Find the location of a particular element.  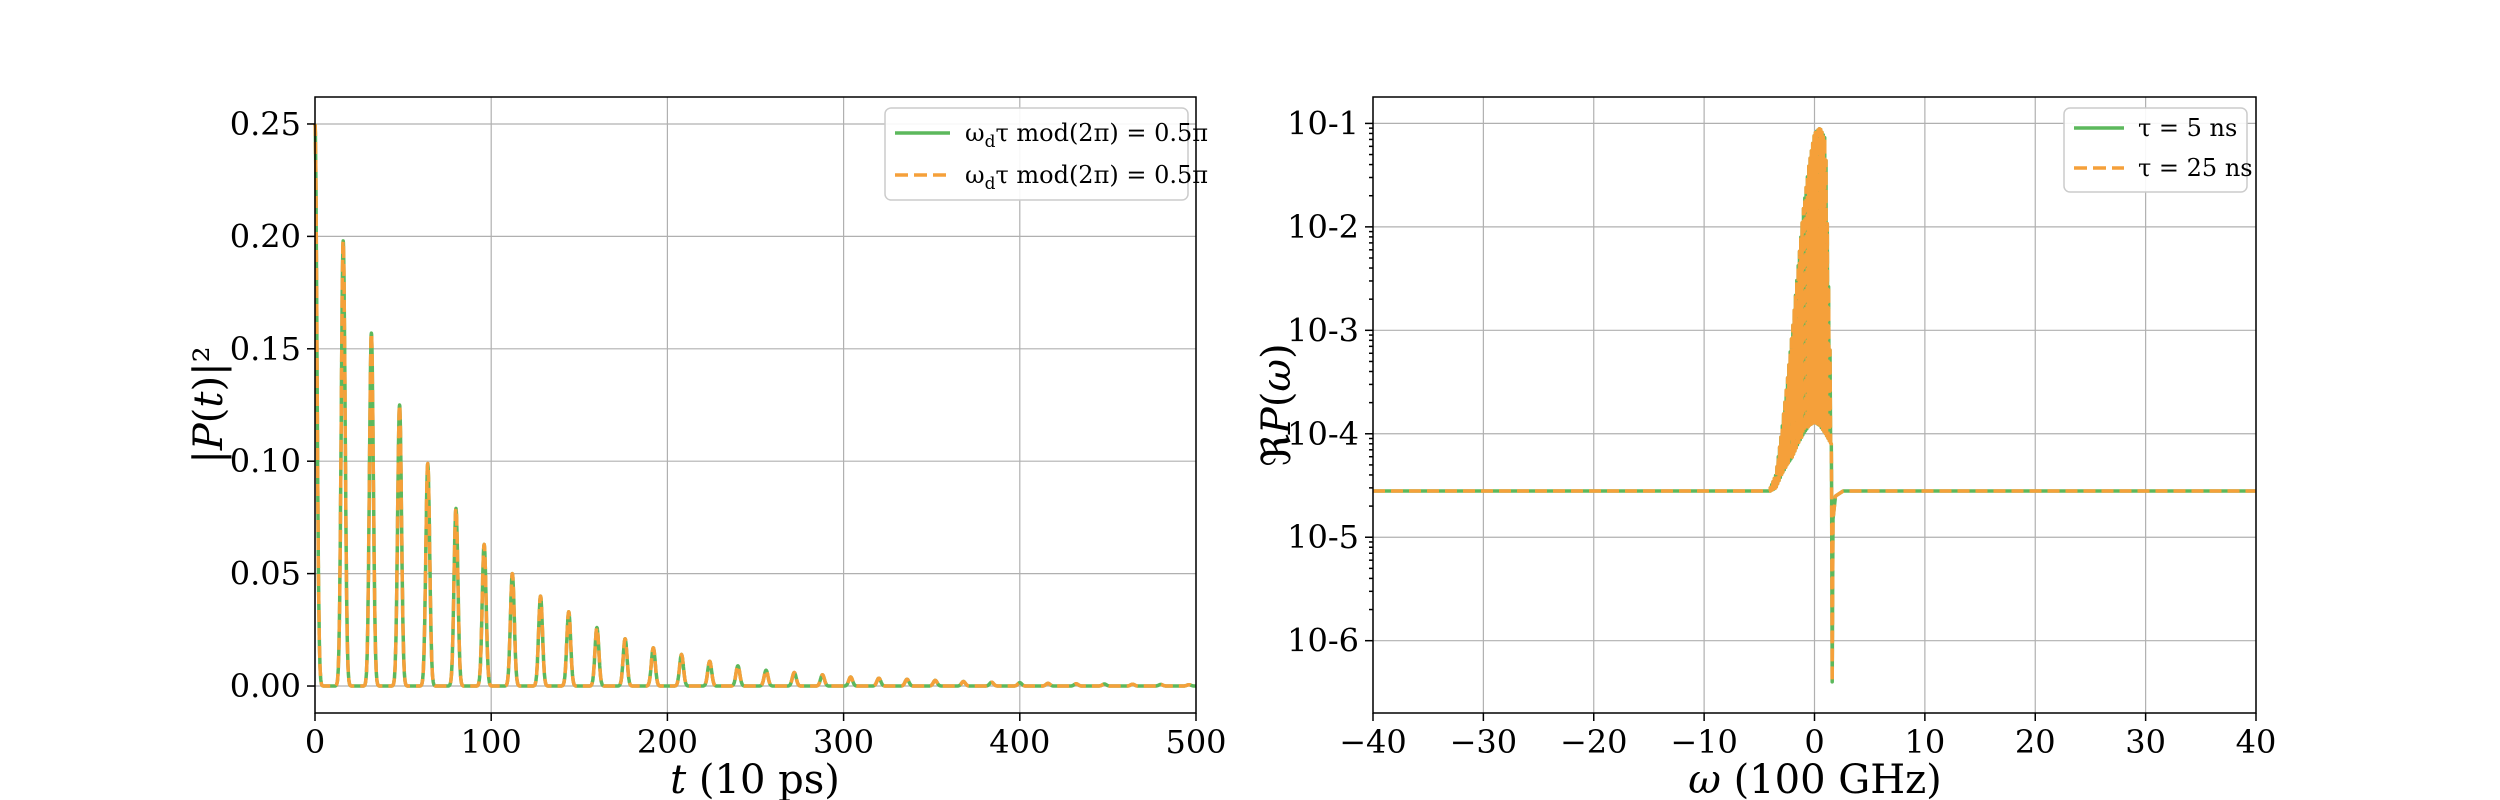

right-legend: τ = 5 ns τ = 25 ns is located at coordinates (2158, 150).